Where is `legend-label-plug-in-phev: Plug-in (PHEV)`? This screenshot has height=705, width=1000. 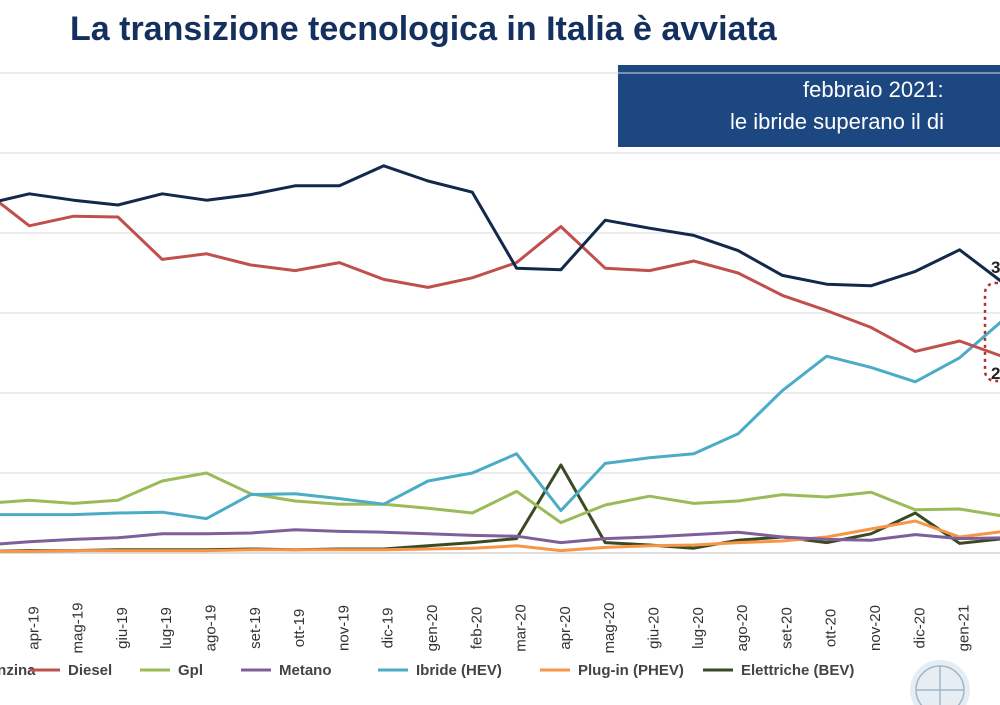 legend-label-plug-in-phev: Plug-in (PHEV) is located at coordinates (631, 670).